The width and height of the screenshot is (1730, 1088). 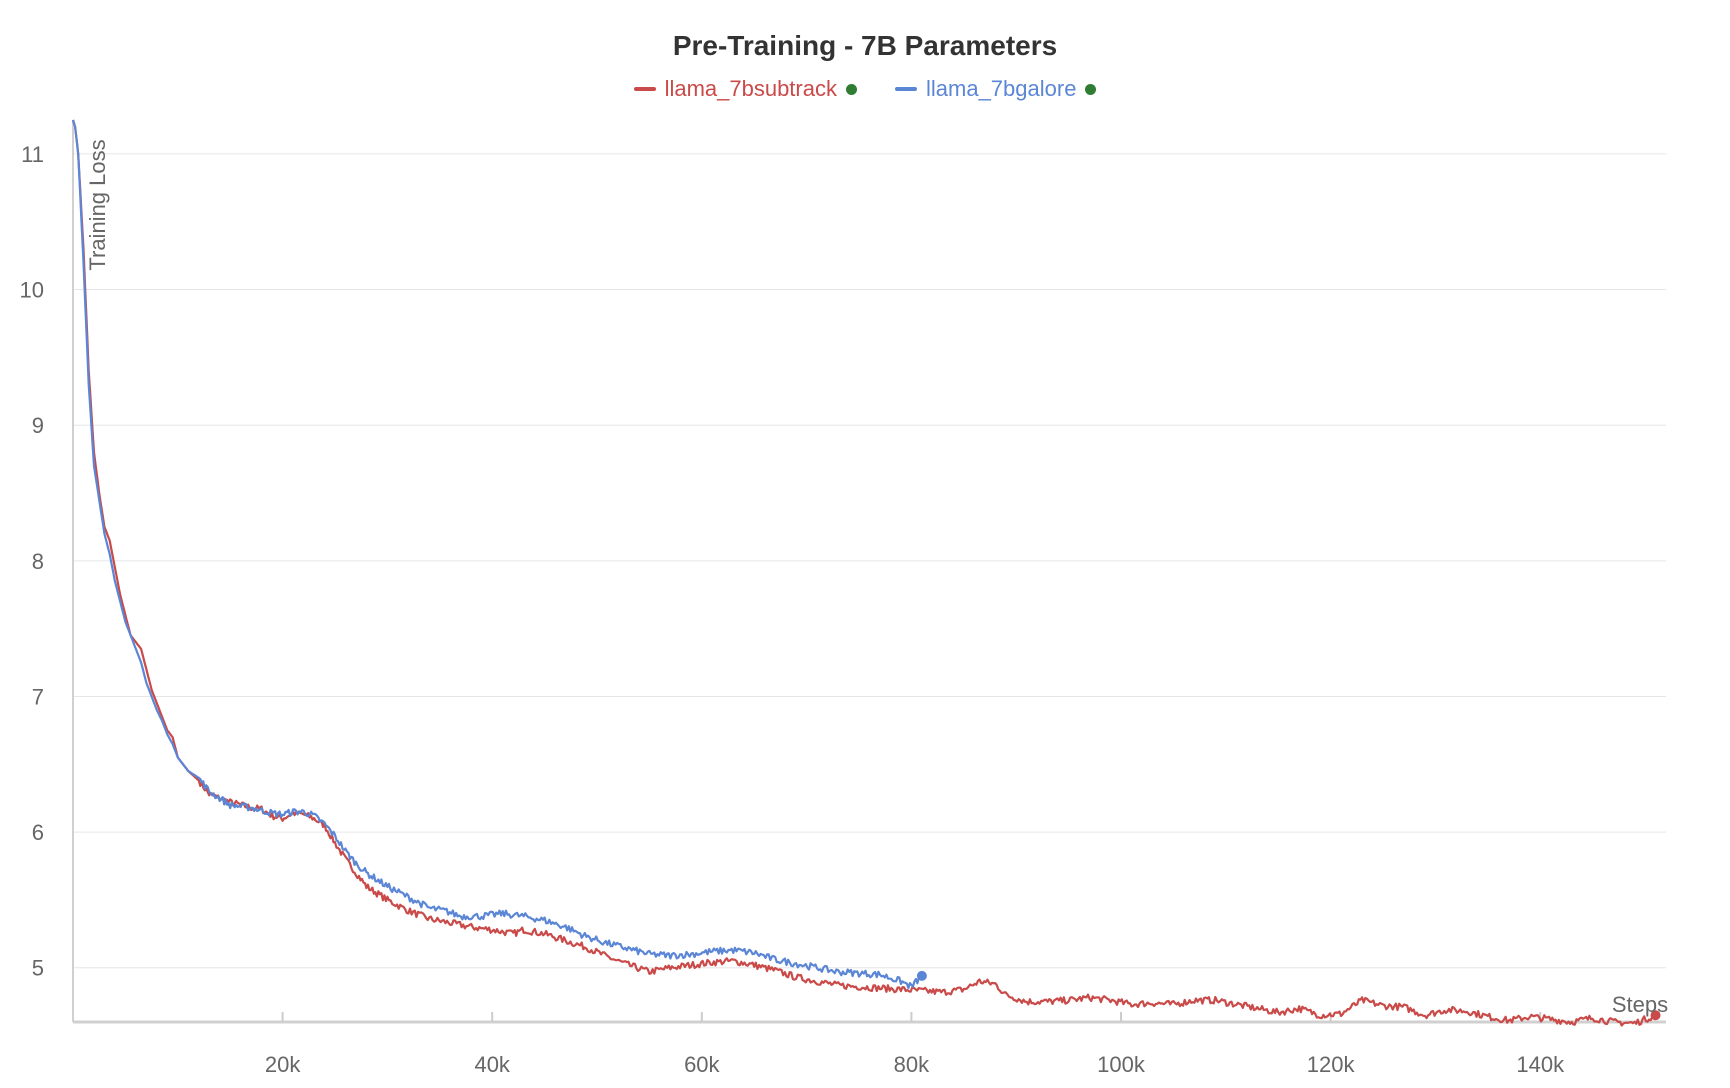 What do you see at coordinates (32, 290) in the screenshot?
I see `y-tick-label: 10` at bounding box center [32, 290].